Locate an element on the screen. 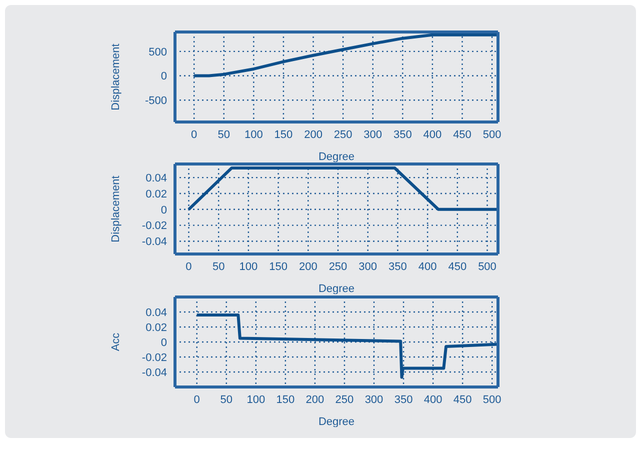 The height and width of the screenshot is (454, 641). y-tick-label: -500 is located at coordinates (155, 101).